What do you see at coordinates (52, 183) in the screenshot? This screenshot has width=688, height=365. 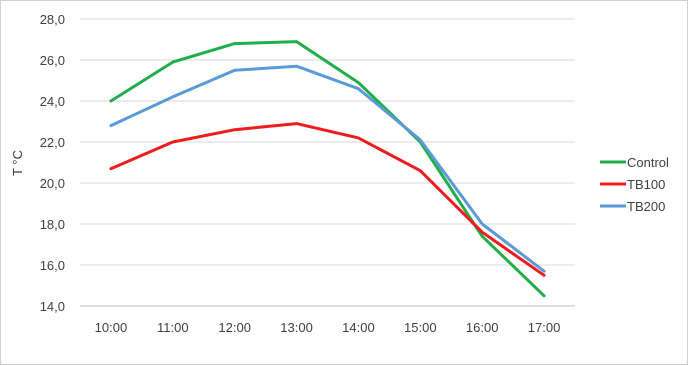 I see `y-tick-label: 20,0` at bounding box center [52, 183].